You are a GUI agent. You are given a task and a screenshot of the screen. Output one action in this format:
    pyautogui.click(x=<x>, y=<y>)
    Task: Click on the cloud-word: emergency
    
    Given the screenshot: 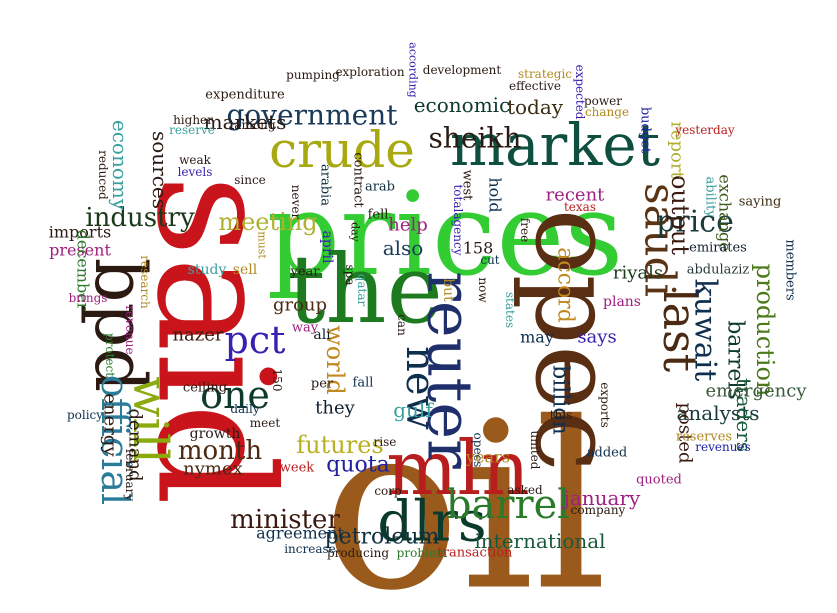 What is the action you would take?
    pyautogui.click(x=757, y=391)
    